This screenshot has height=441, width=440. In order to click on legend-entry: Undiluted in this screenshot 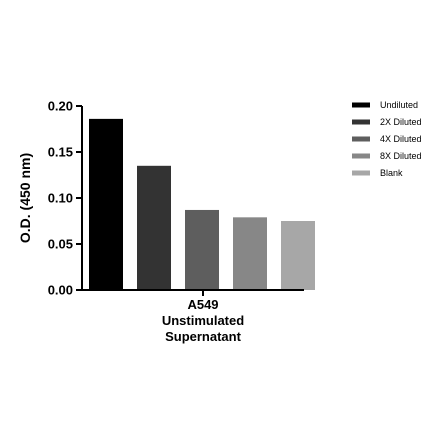, I will do `click(385, 105)`.